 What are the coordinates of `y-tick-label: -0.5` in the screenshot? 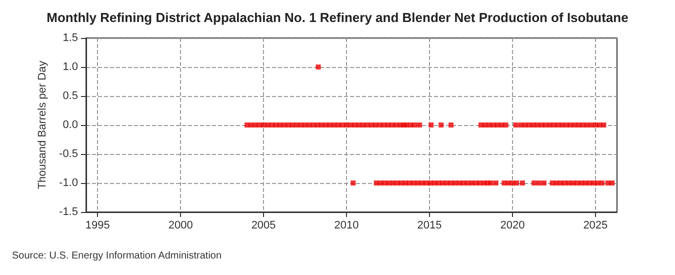 It's located at (68, 154).